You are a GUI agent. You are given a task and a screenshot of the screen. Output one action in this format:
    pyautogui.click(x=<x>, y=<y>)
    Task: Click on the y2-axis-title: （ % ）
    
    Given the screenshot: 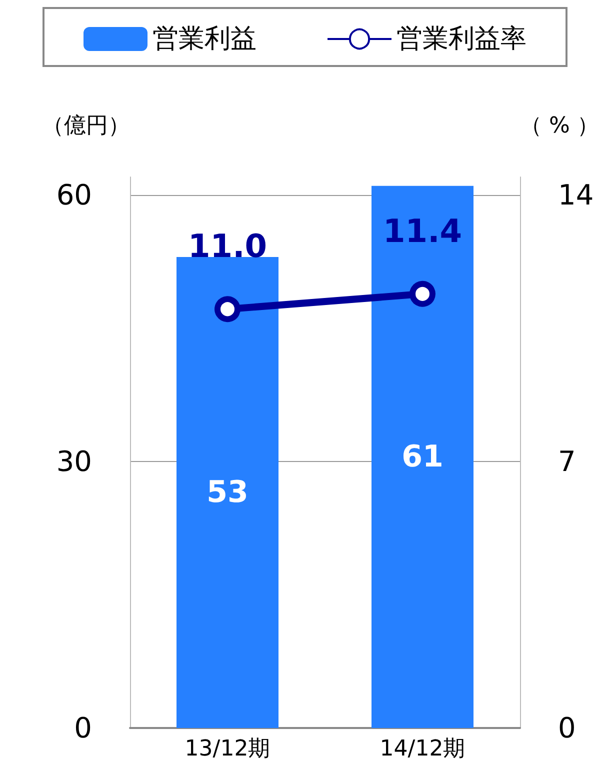 What is the action you would take?
    pyautogui.click(x=559, y=126)
    